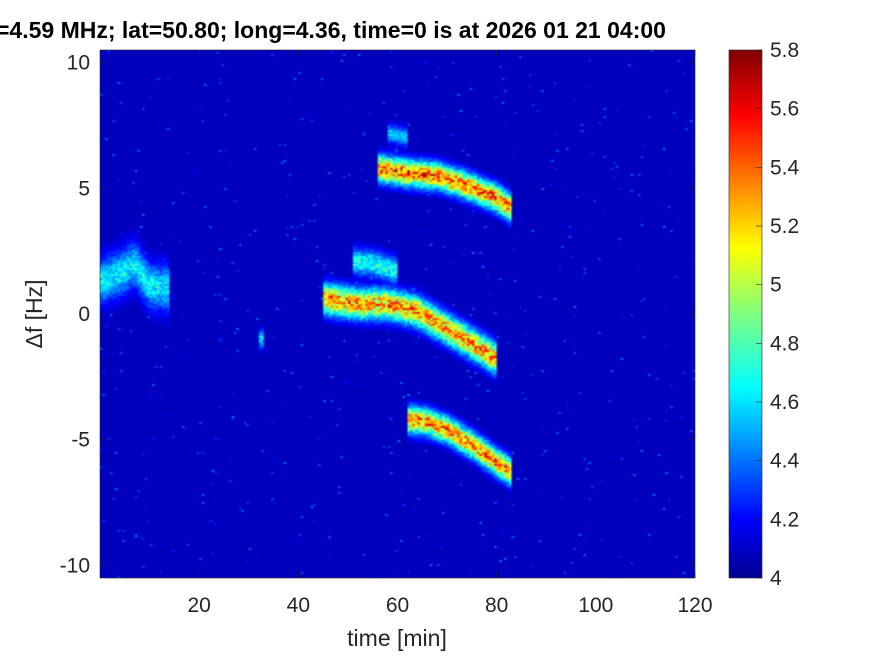 This screenshot has height=656, width=875. What do you see at coordinates (84, 188) in the screenshot?
I see `y-tick-label: 5` at bounding box center [84, 188].